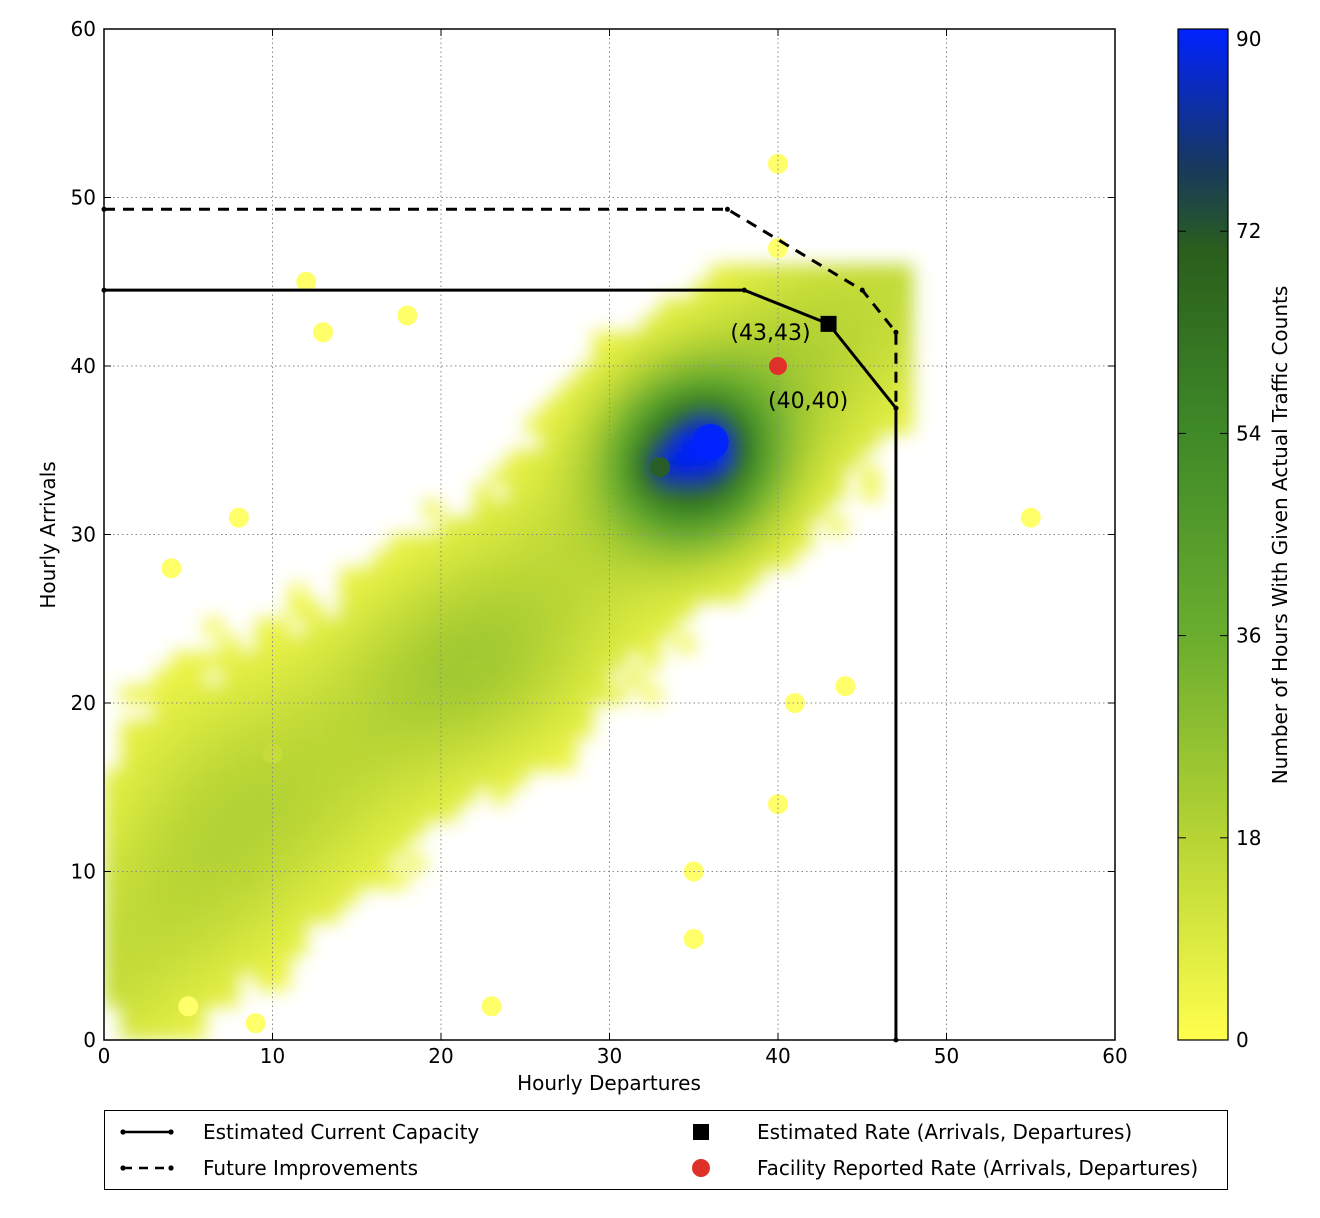 This screenshot has width=1320, height=1218. Describe the element at coordinates (1248, 636) in the screenshot. I see `colorbar-tick-label: 36` at that location.